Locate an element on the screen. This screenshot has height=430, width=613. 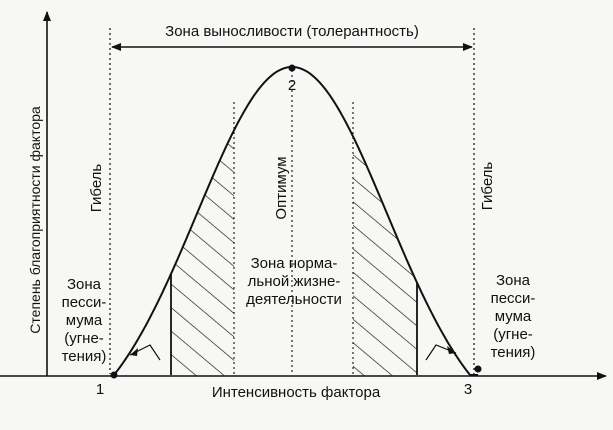
normal-zone-line-2: льной жизне- is located at coordinates (294, 281).